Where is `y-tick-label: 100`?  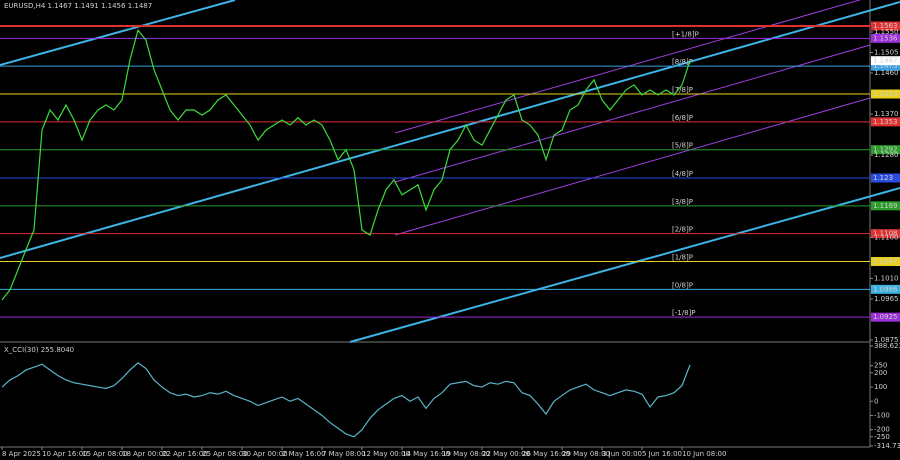 y-tick-label: 100 is located at coordinates (880, 387).